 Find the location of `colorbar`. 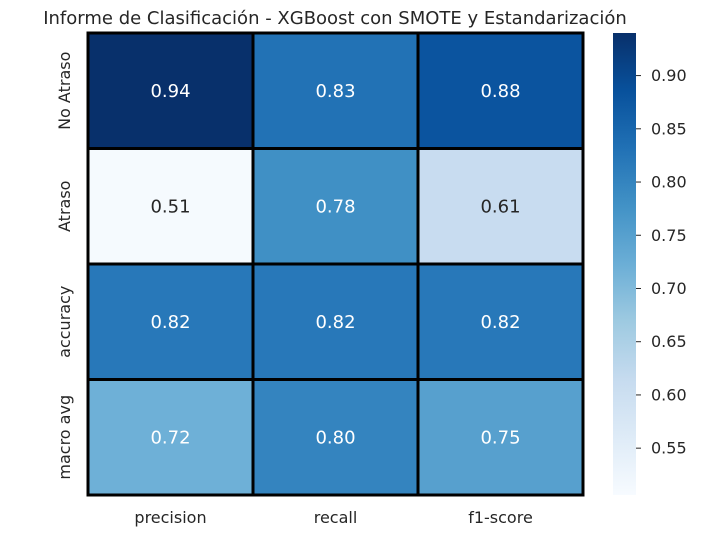

colorbar is located at coordinates (624, 264).